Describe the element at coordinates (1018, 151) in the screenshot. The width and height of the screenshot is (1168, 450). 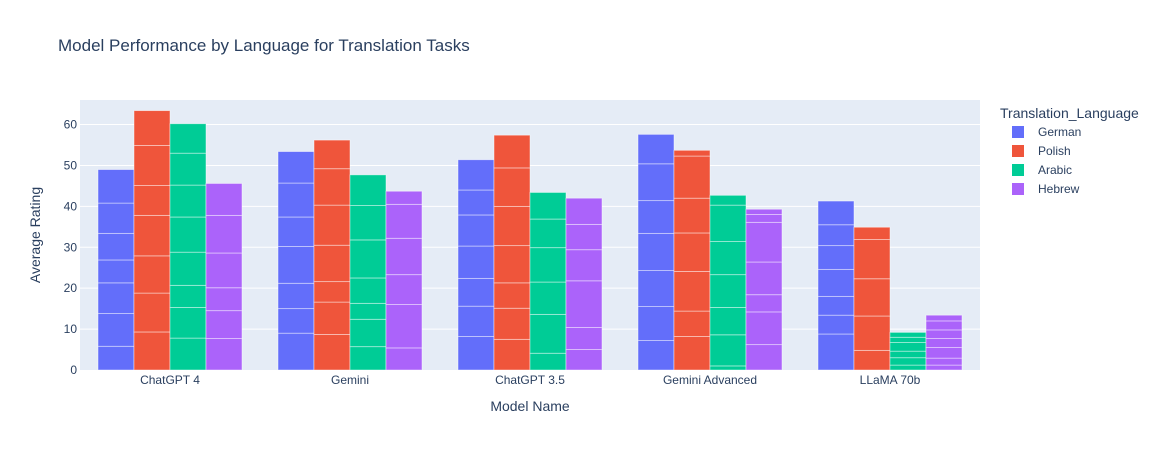
I see `legend-swatch-polish` at that location.